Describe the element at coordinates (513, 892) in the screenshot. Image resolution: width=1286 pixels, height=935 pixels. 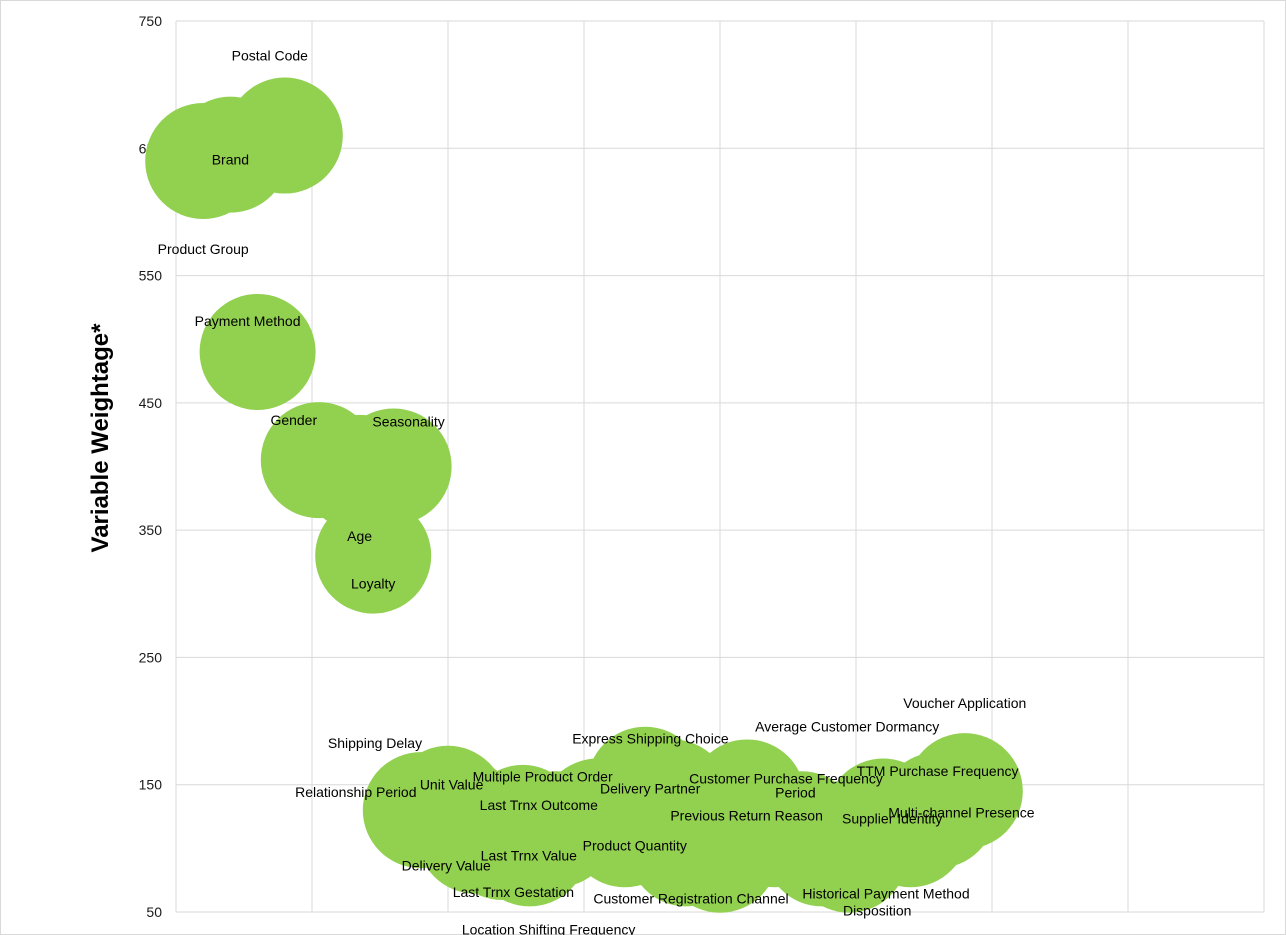
I see `bubble-label: Last Trnx Gestation` at that location.